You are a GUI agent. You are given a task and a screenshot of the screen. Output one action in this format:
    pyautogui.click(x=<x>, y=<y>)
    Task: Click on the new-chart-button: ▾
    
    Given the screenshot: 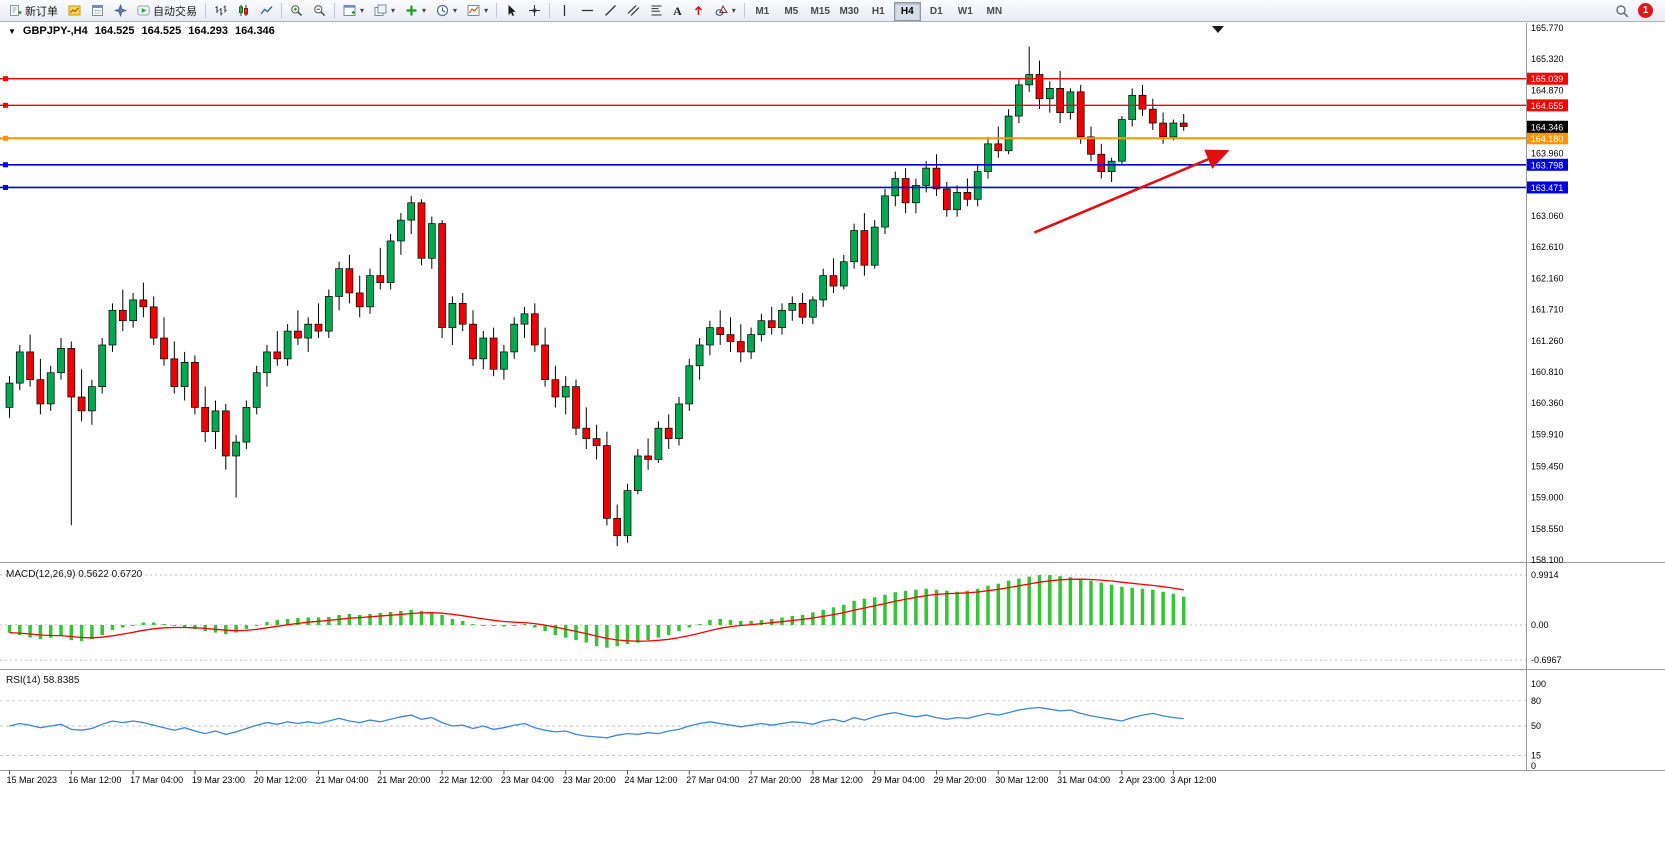 What is the action you would take?
    pyautogui.click(x=353, y=10)
    